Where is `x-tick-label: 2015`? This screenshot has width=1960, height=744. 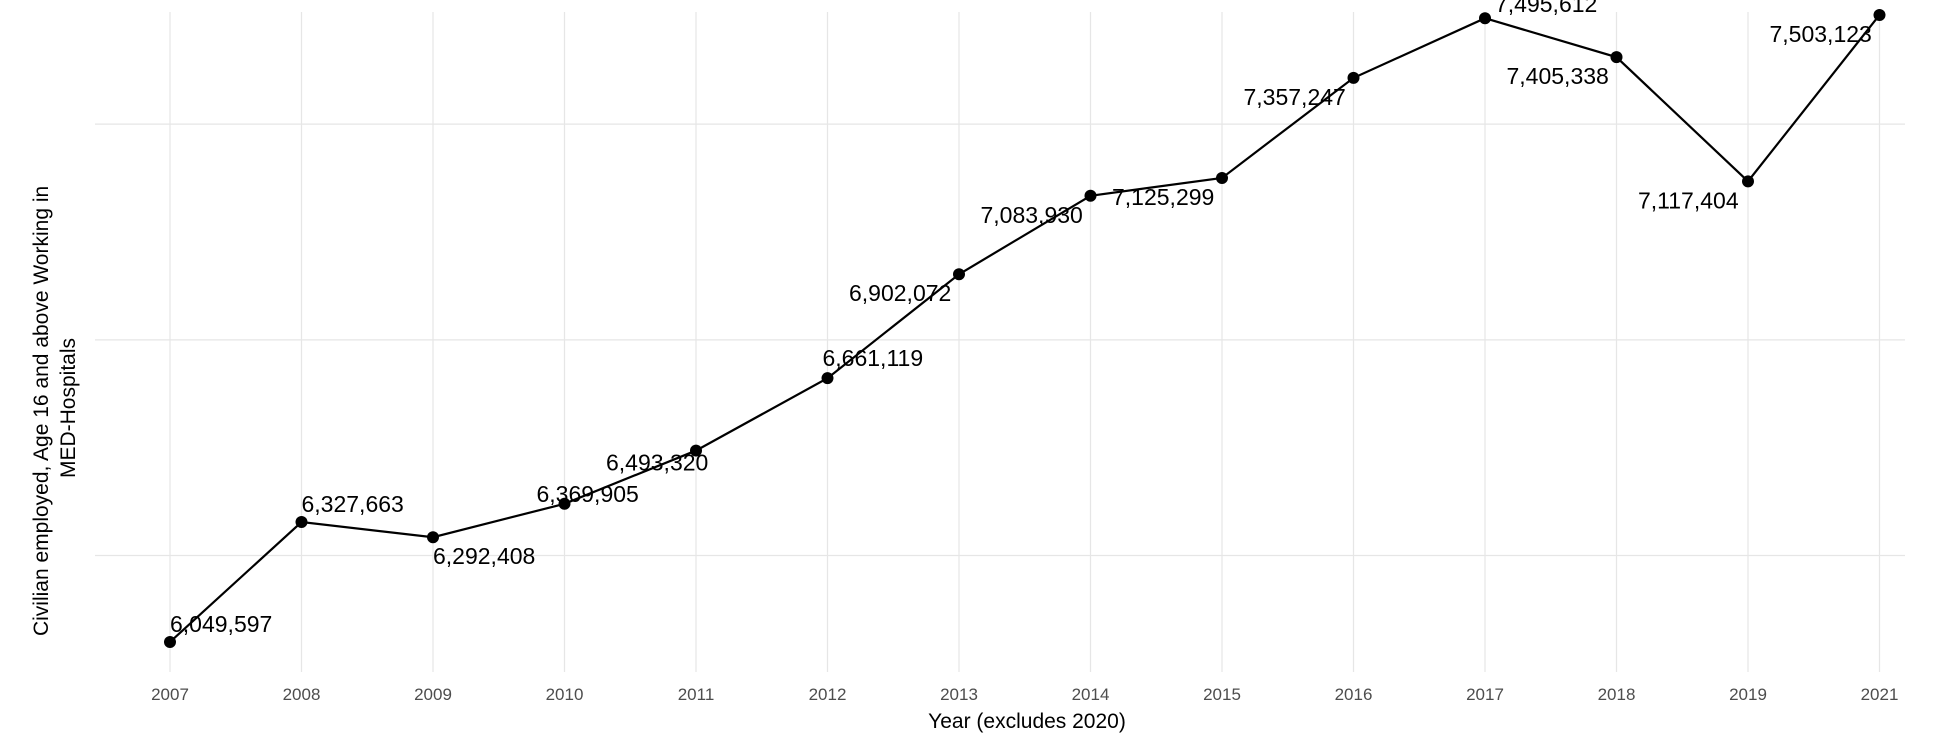 x-tick-label: 2015 is located at coordinates (1222, 694).